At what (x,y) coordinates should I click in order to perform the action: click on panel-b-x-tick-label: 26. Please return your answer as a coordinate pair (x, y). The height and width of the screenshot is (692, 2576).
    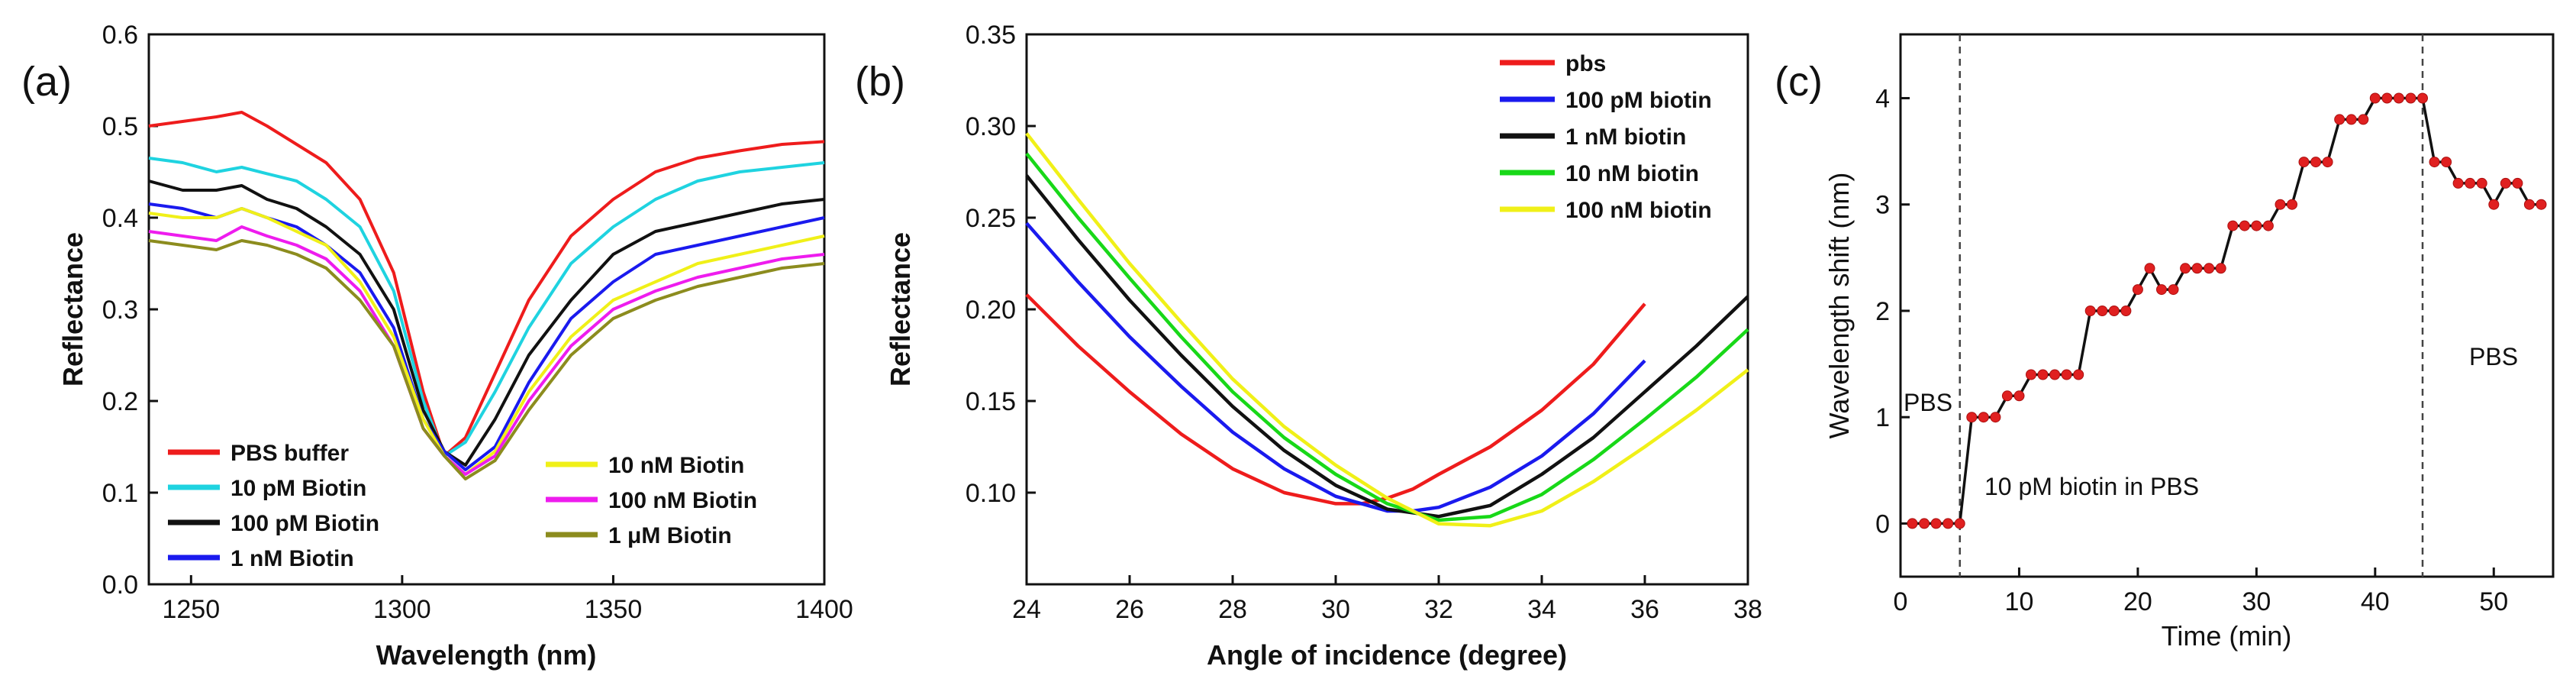
    Looking at the image, I should click on (1129, 609).